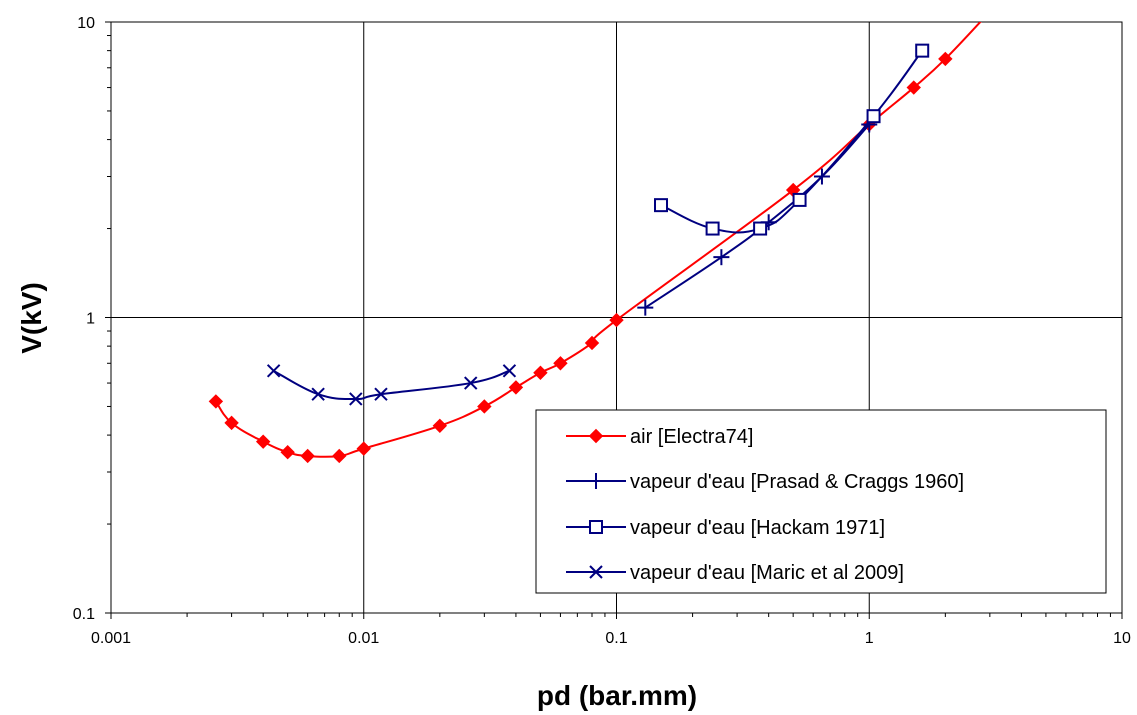  I want to click on x-tick-label: 0.01, so click(363, 638).